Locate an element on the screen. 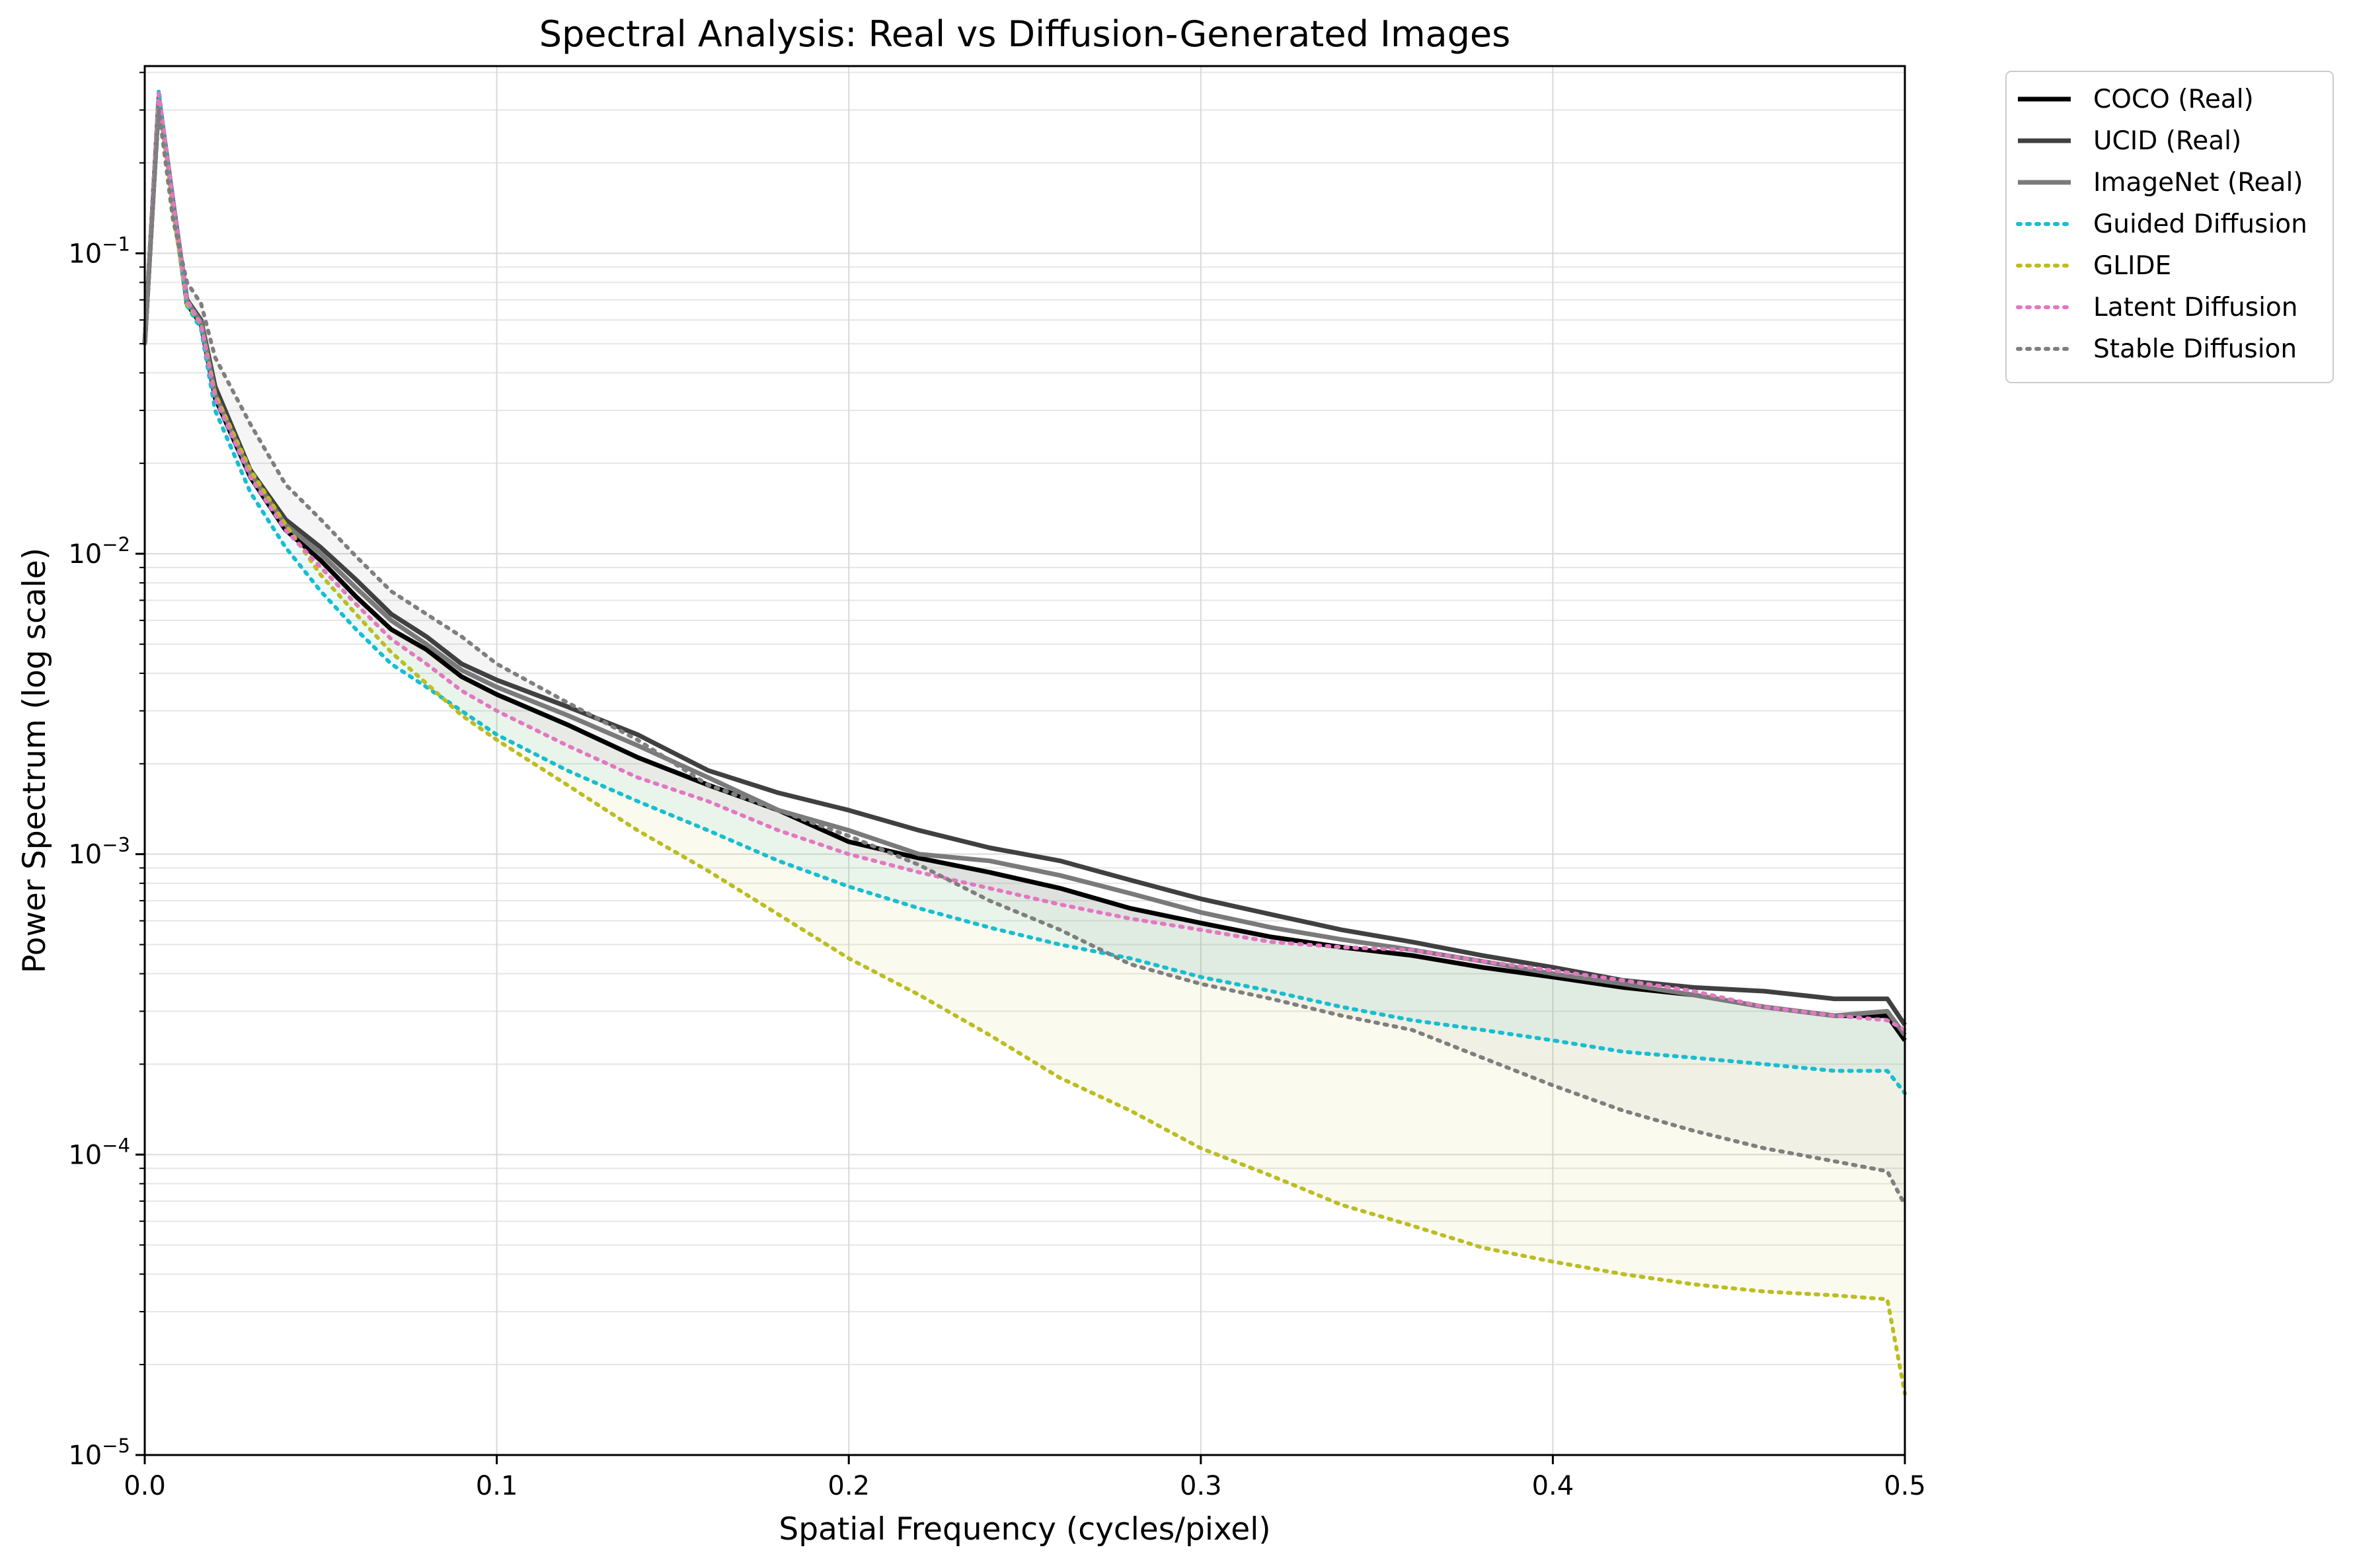 The image size is (2353, 1568). legend-label: GLIDE is located at coordinates (2132, 266).